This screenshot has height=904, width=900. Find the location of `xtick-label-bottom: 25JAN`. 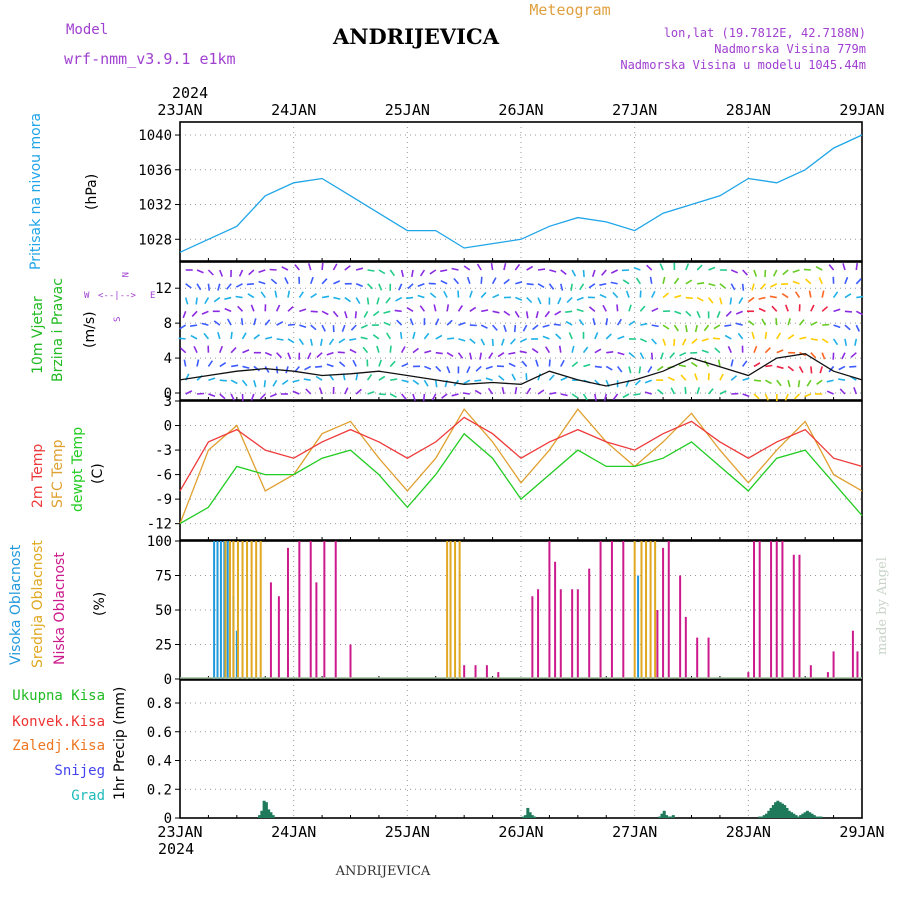

xtick-label-bottom: 25JAN is located at coordinates (407, 832).